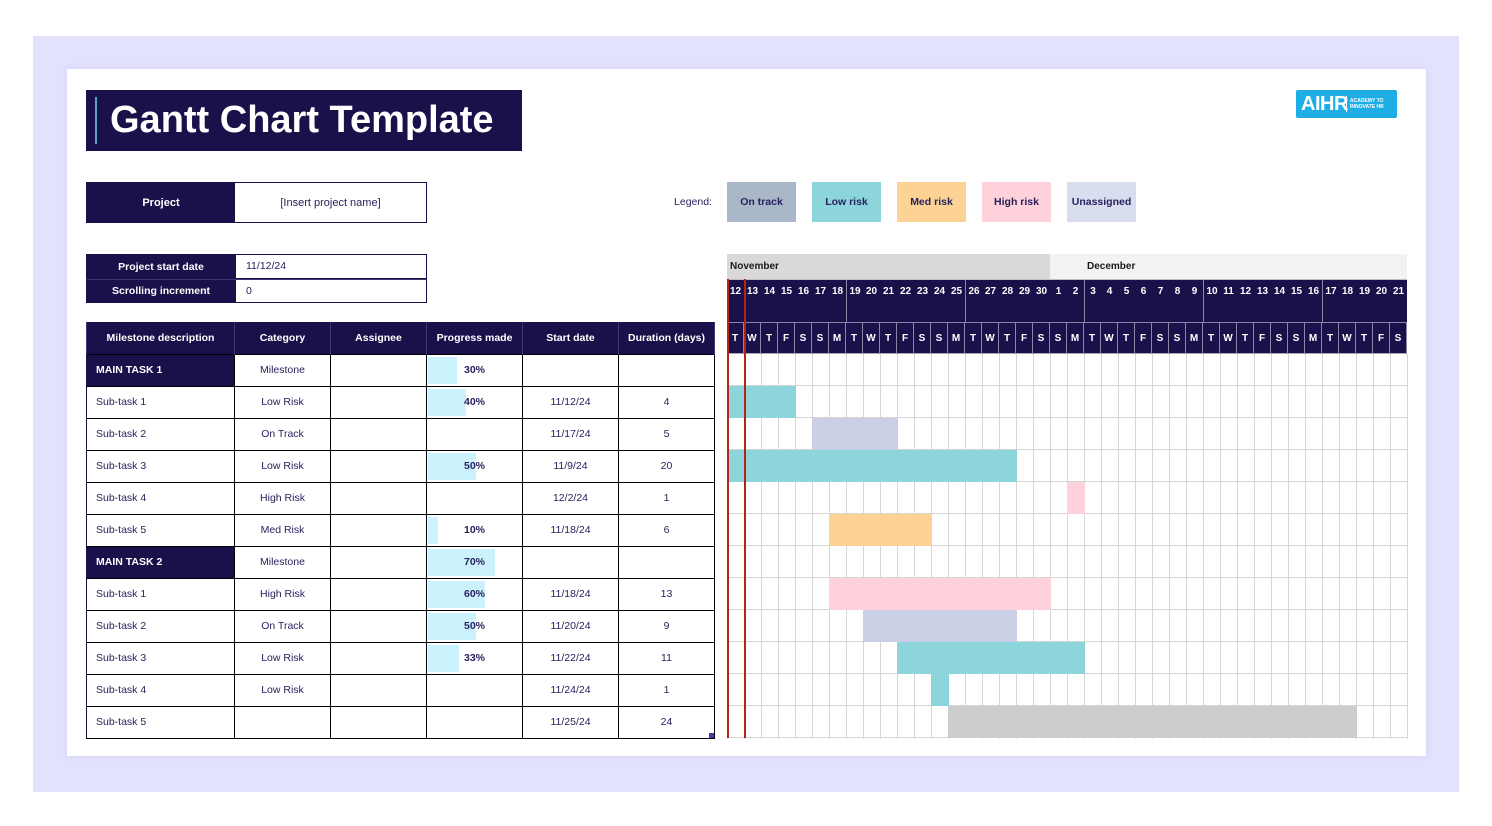 The height and width of the screenshot is (826, 1492). Describe the element at coordinates (666, 722) in the screenshot. I see `cell-duration: 24` at that location.